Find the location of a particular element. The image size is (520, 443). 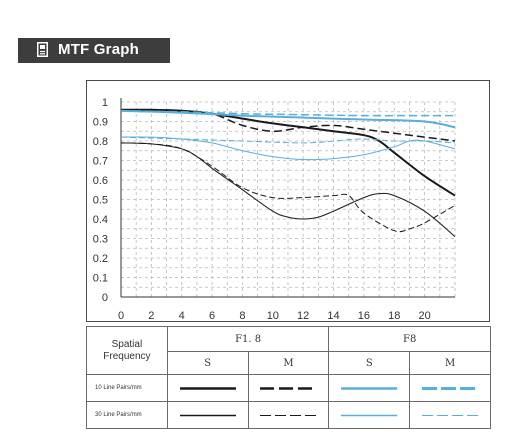

x-tick-label: 20 is located at coordinates (425, 316).